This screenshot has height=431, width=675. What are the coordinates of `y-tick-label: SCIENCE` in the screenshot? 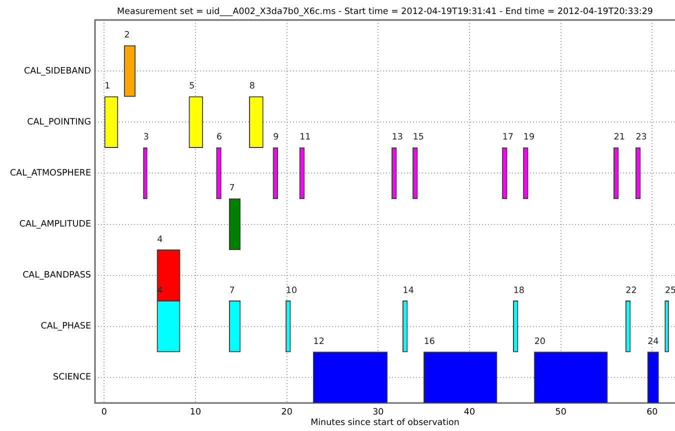 It's located at (72, 377).